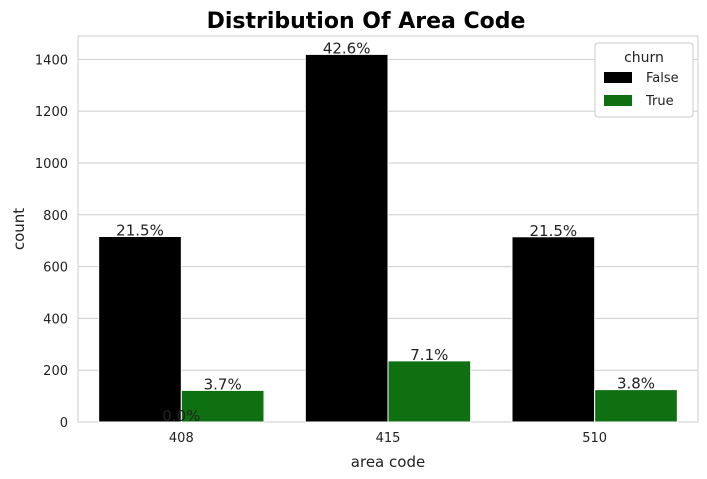  Describe the element at coordinates (181, 438) in the screenshot. I see `x-tick-label: 408` at that location.